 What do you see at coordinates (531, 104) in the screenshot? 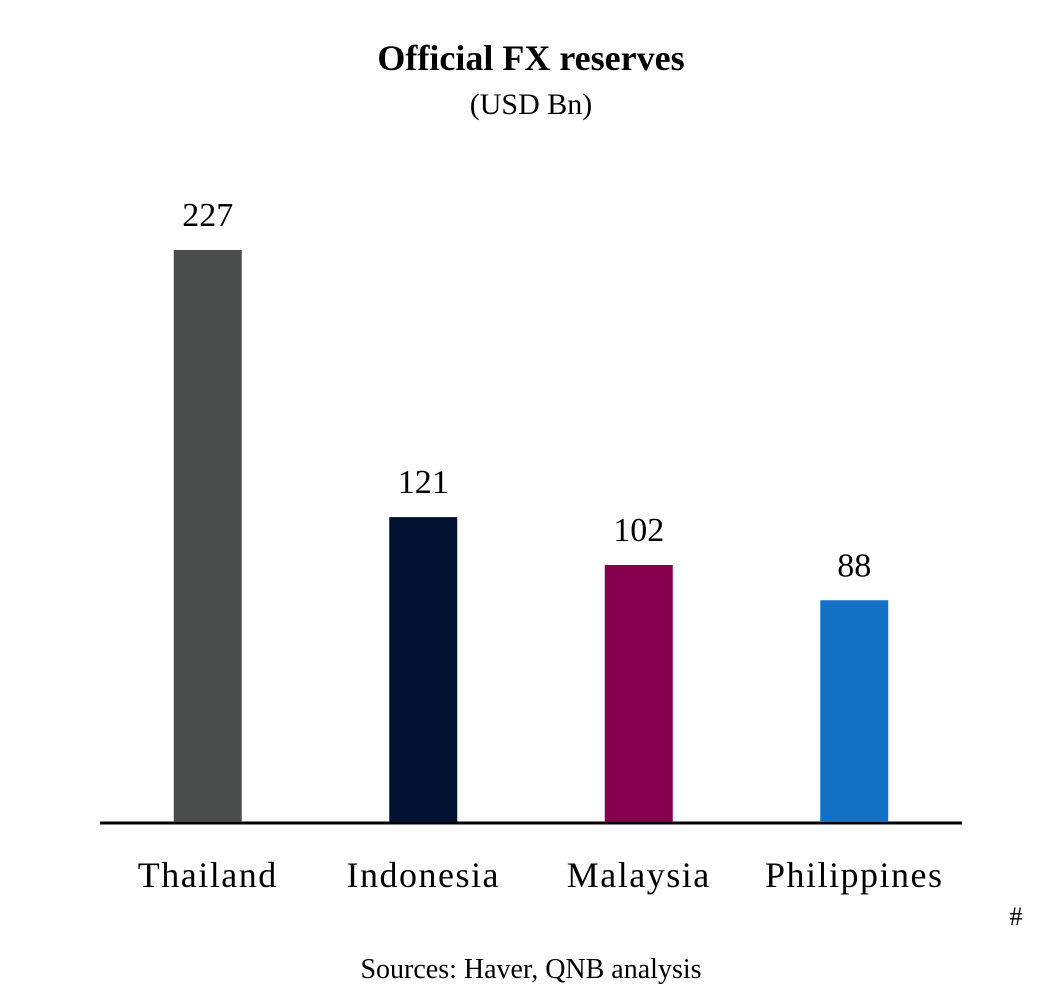
I see `chart-subtitle: (USD Bn)` at bounding box center [531, 104].